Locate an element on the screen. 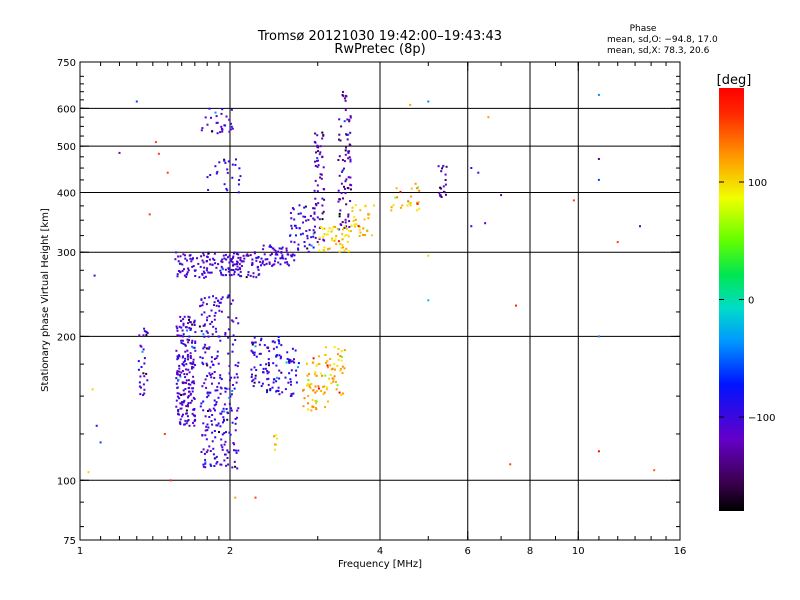 This screenshot has width=800, height=600. colorbar-label: [deg] is located at coordinates (734, 80).